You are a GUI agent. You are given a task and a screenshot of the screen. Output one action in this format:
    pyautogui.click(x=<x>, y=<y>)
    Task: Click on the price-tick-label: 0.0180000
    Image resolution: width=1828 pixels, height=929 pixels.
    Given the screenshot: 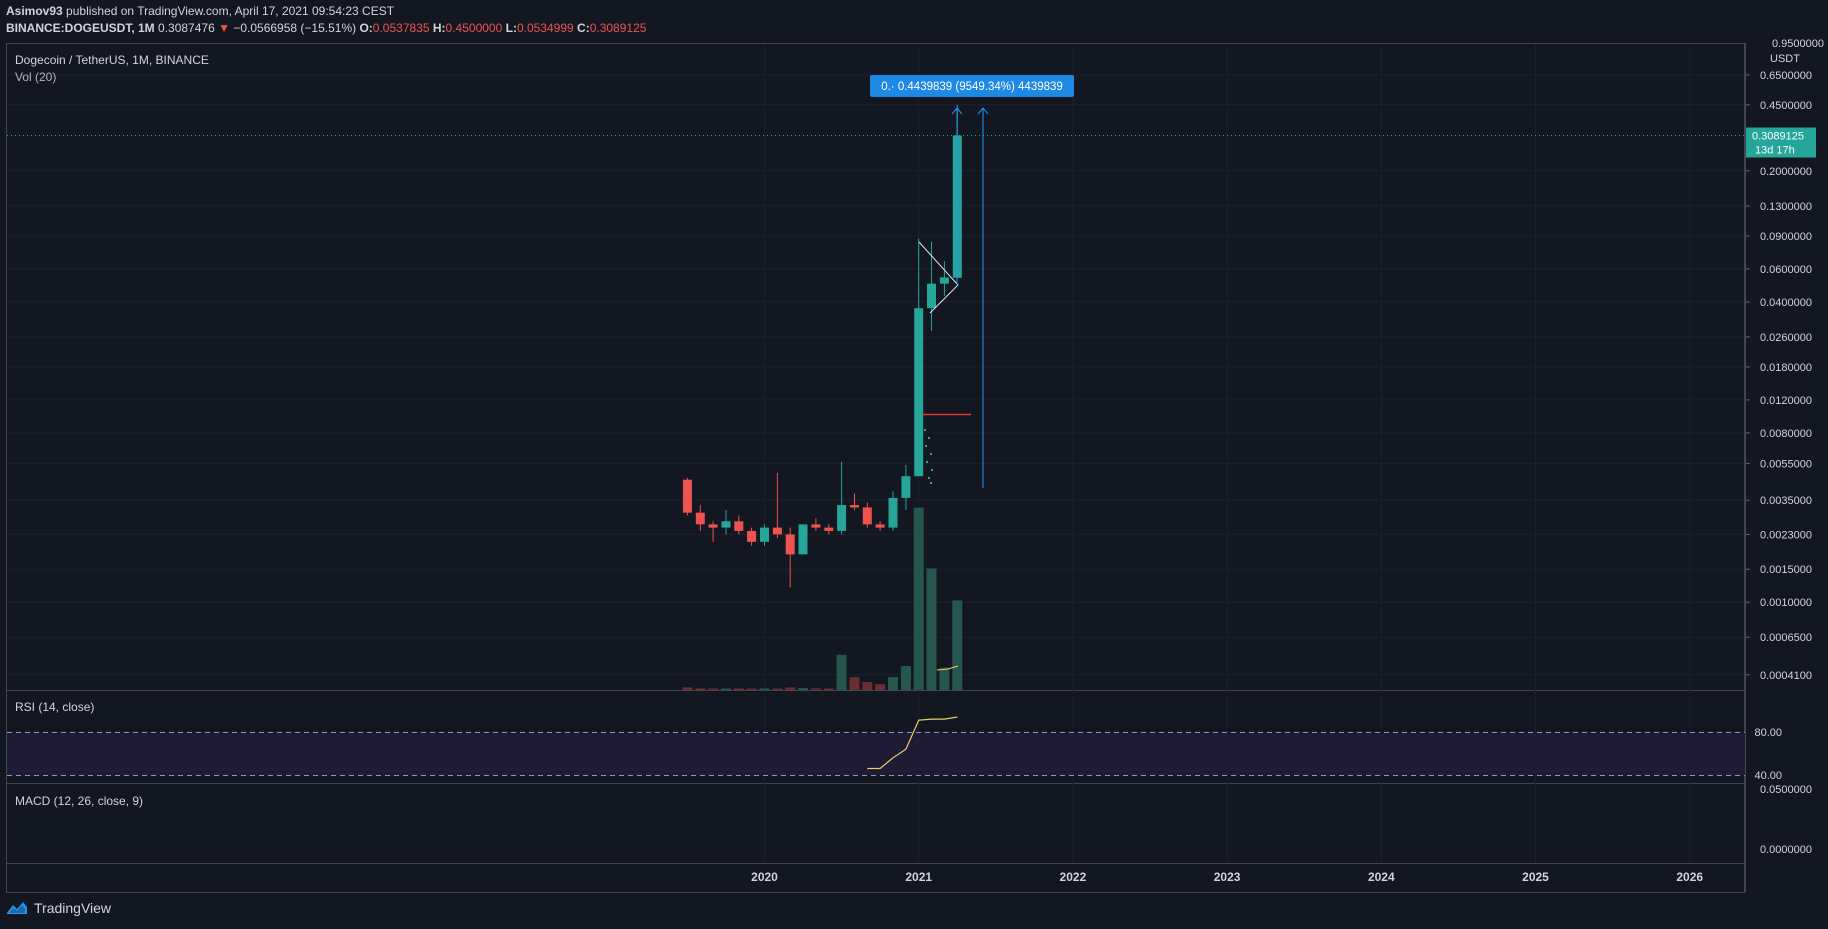 What is the action you would take?
    pyautogui.click(x=1786, y=368)
    